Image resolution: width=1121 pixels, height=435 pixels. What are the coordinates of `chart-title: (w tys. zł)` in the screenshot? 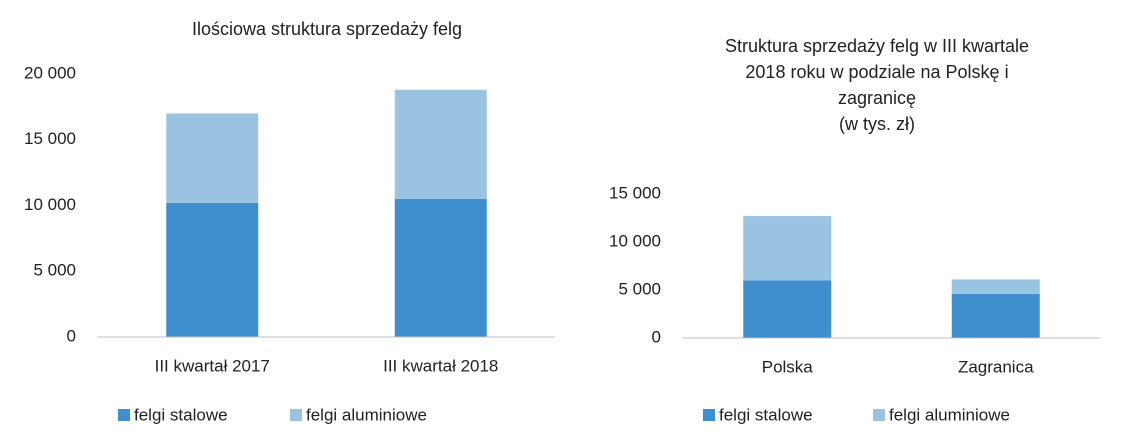 It's located at (877, 124).